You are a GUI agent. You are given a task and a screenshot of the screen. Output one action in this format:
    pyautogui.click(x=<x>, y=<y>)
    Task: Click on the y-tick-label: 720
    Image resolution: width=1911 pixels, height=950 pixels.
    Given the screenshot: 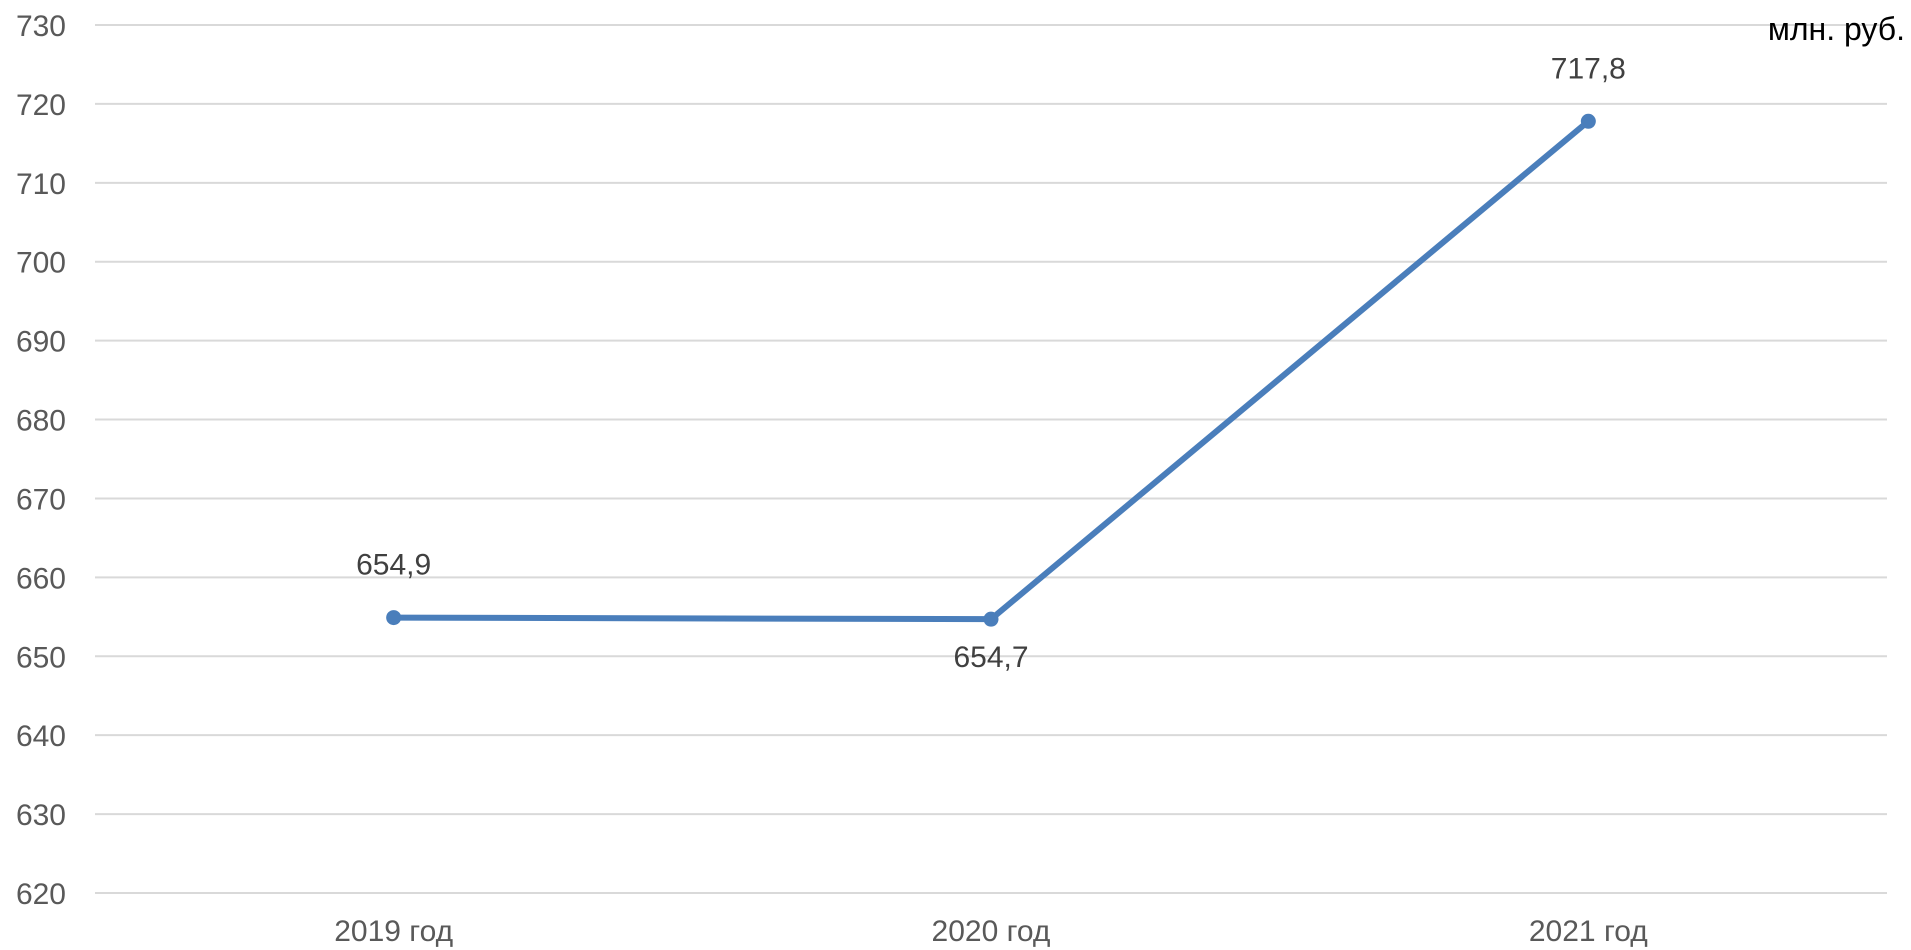 What is the action you would take?
    pyautogui.click(x=41, y=105)
    